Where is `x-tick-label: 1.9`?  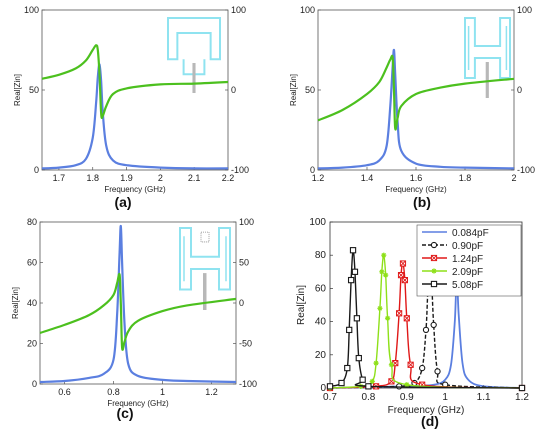
x-tick-label: 1.9 is located at coordinates (126, 178).